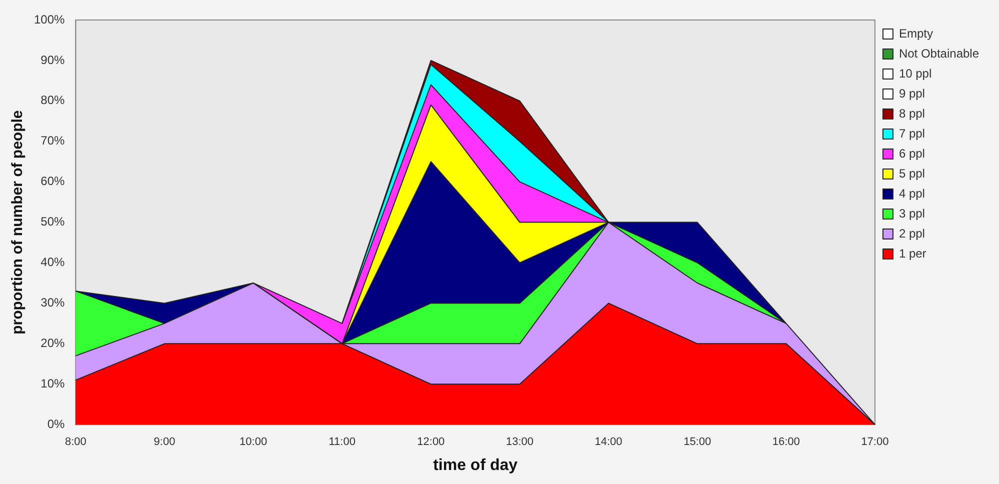 This screenshot has width=999, height=484. Describe the element at coordinates (911, 213) in the screenshot. I see `legend-label: 3 ppl` at that location.